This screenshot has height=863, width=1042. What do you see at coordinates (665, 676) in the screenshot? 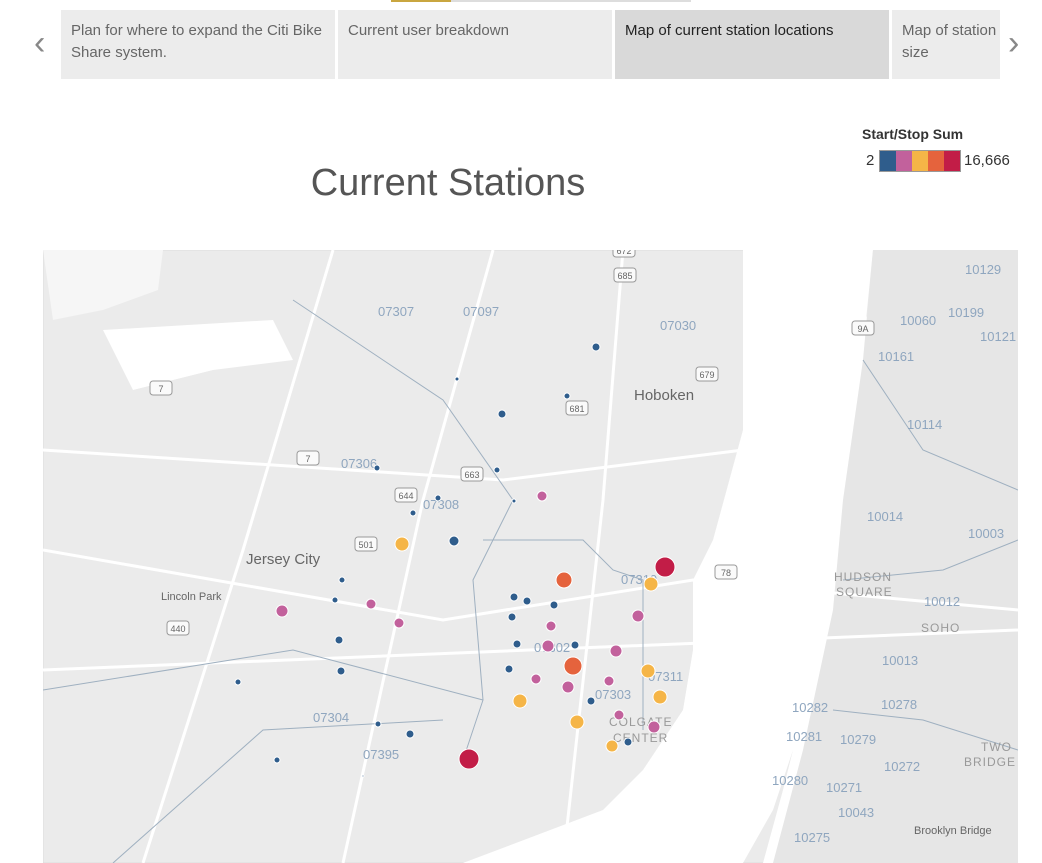
I see `map-label: 07311` at bounding box center [665, 676].